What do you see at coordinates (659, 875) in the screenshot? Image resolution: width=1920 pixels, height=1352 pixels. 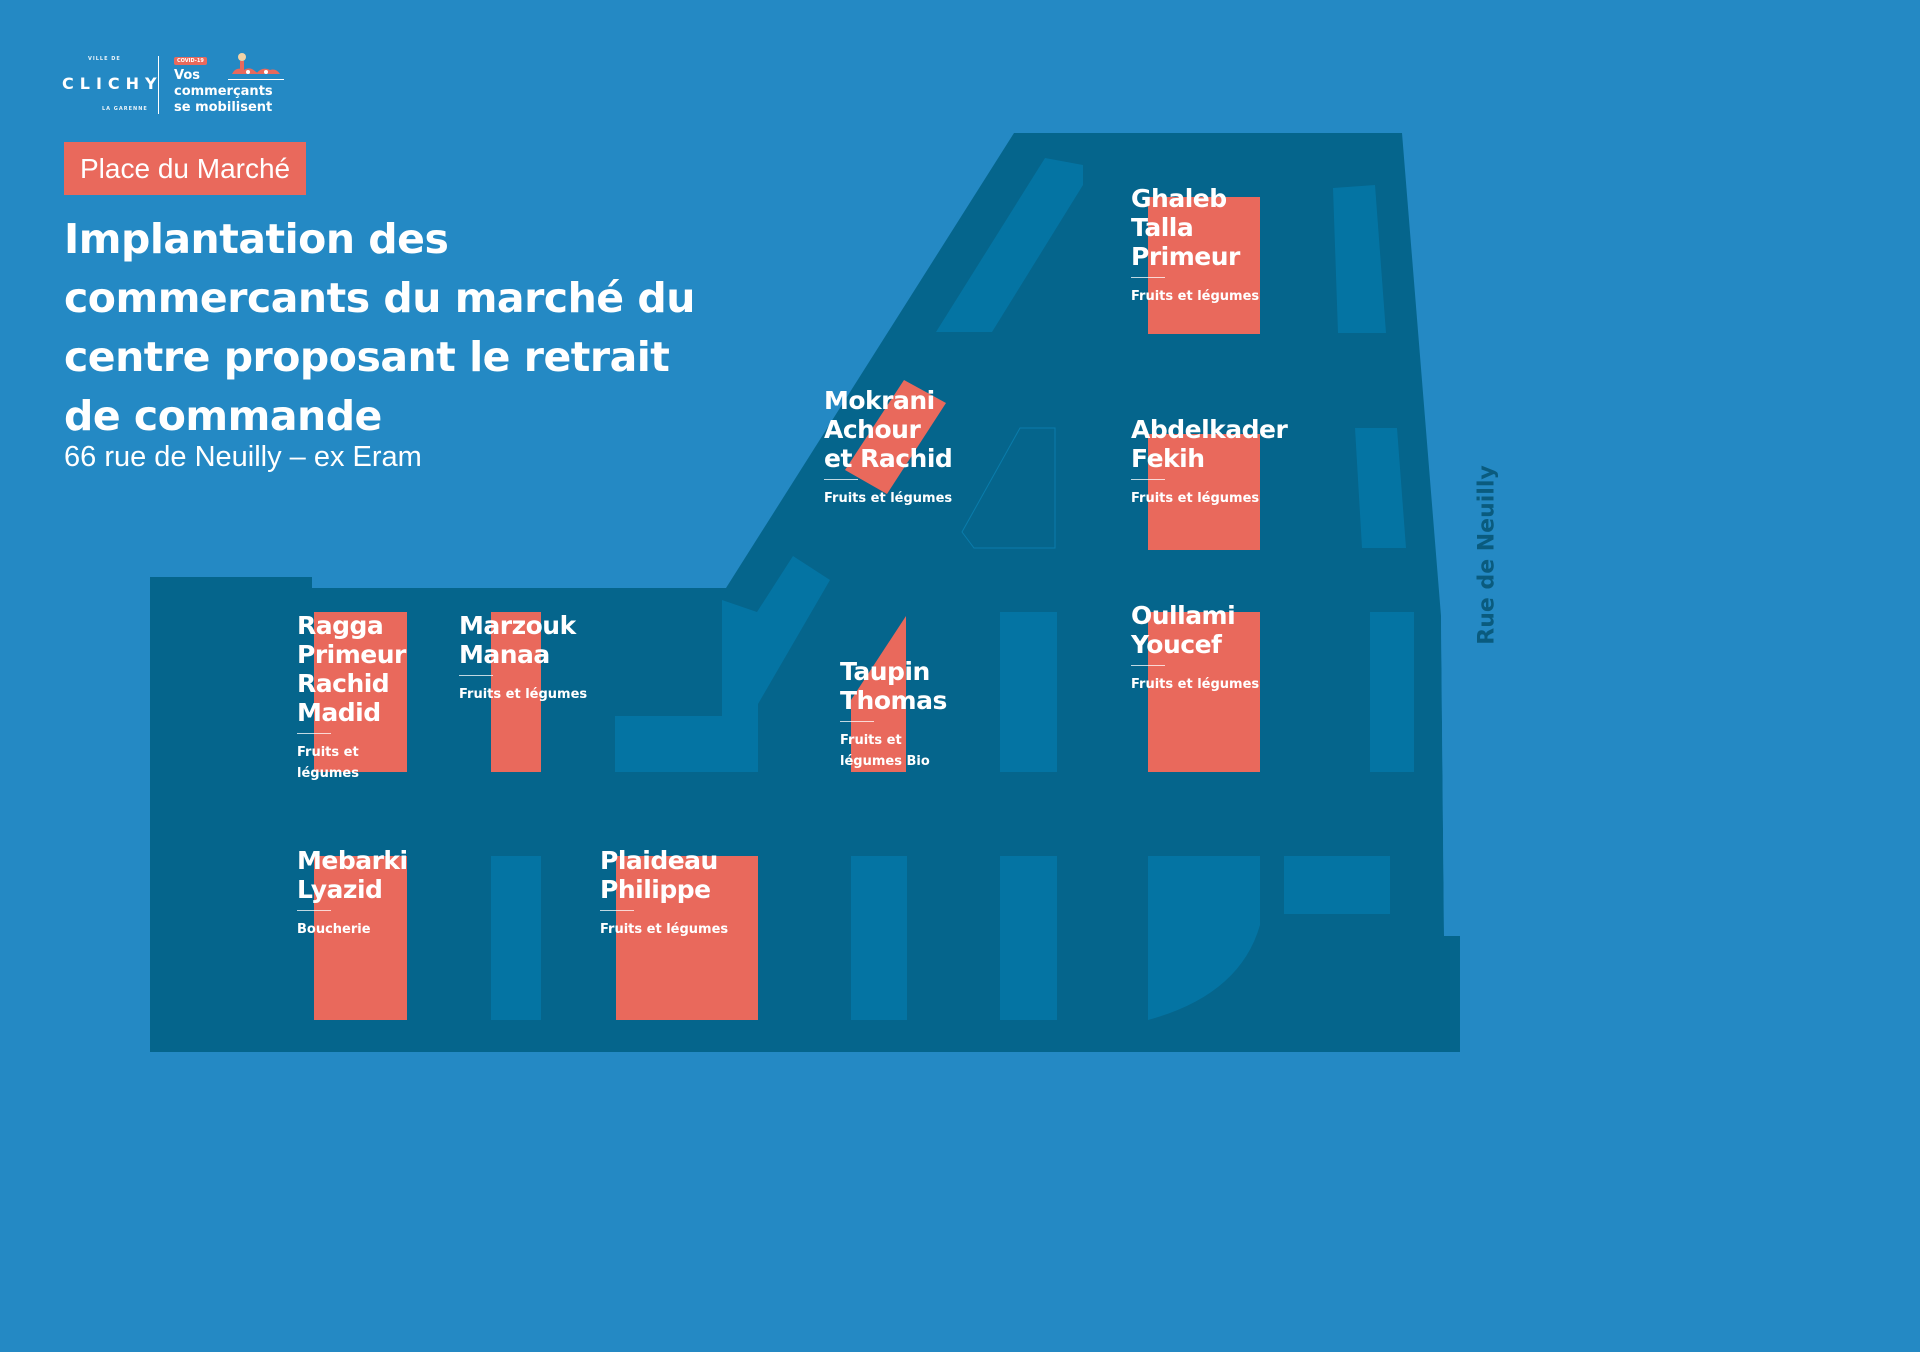 I see `merchant-name: Plaideau Philippe` at bounding box center [659, 875].